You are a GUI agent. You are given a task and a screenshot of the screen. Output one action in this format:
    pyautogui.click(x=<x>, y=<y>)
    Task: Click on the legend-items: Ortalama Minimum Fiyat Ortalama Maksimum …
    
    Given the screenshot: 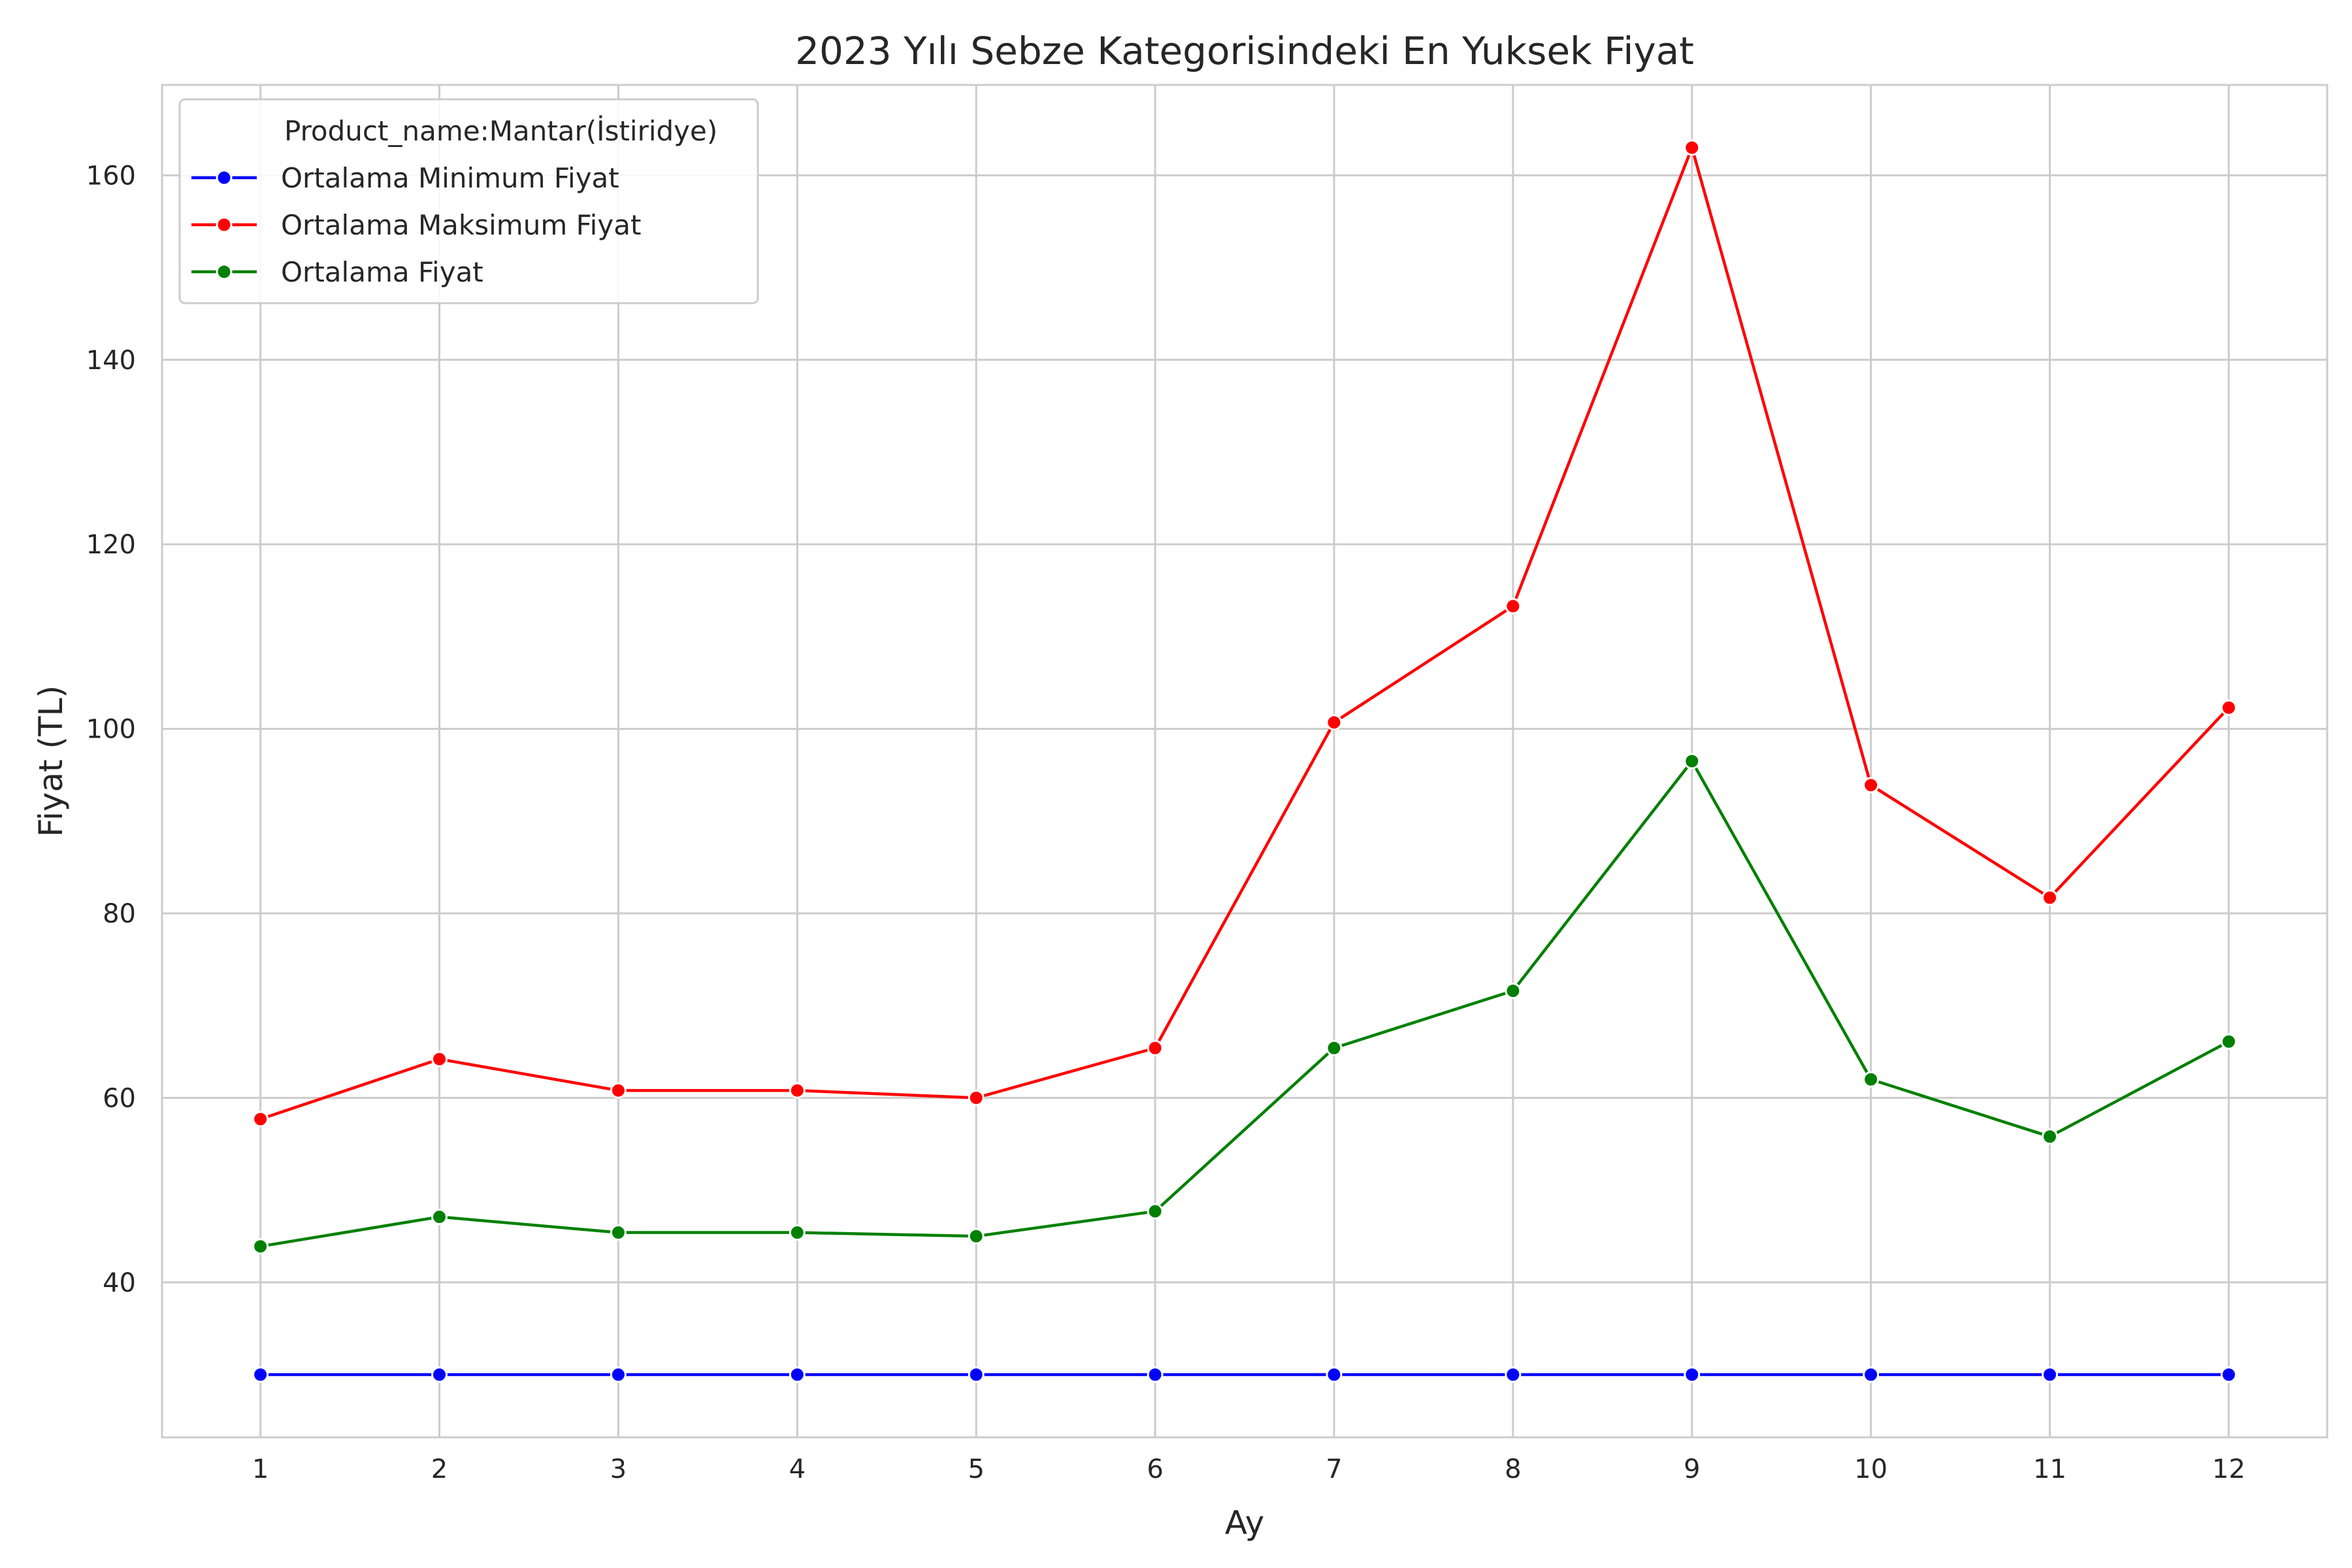 What is the action you would take?
    pyautogui.click(x=416, y=225)
    